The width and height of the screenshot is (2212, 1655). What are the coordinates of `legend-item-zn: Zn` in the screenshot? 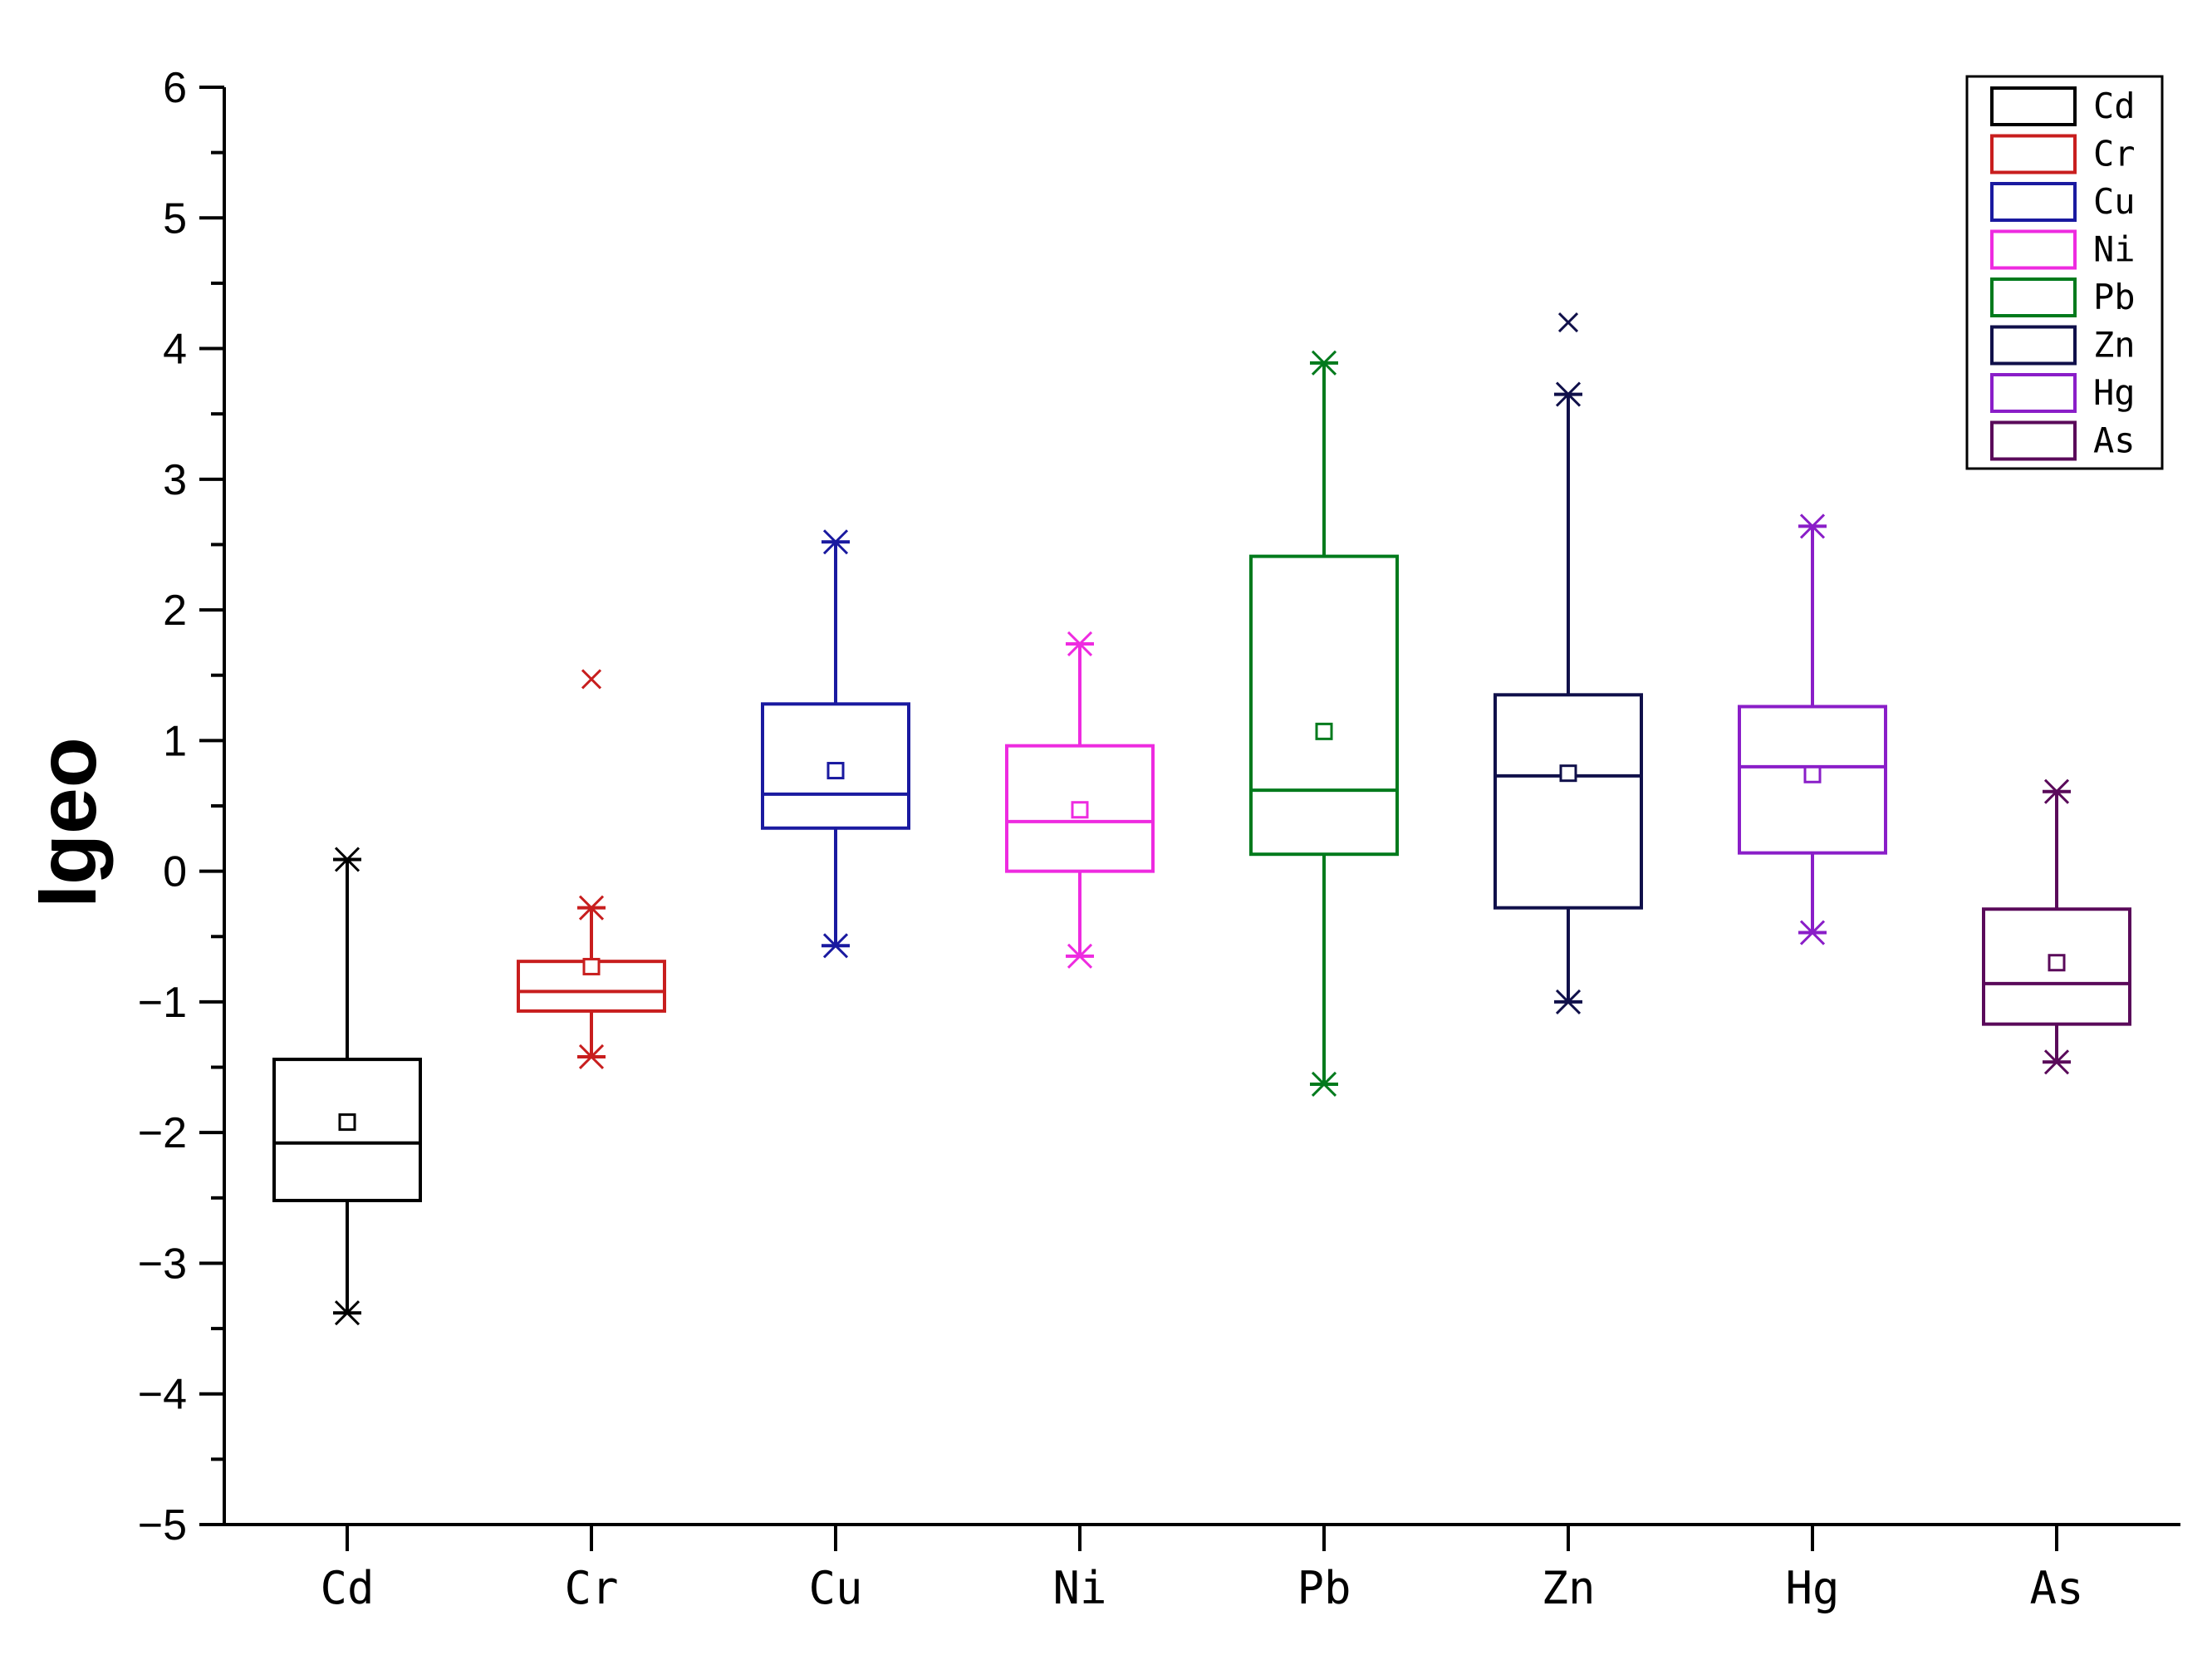 It's located at (2063, 346).